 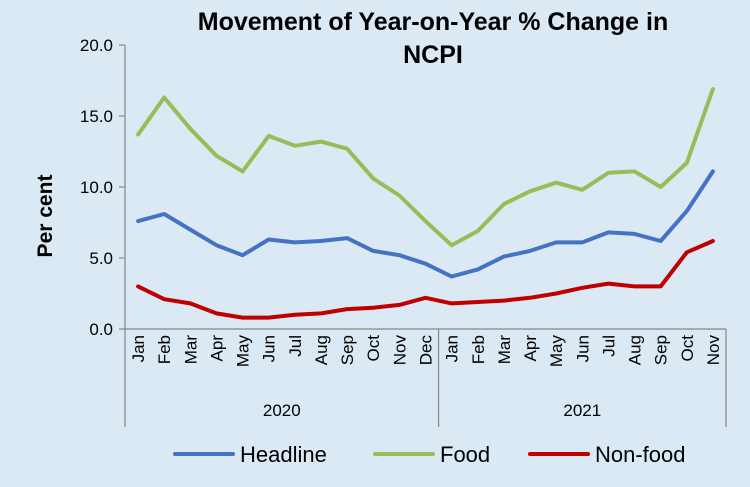 What do you see at coordinates (45, 216) in the screenshot?
I see `y-axis-label: Per cent` at bounding box center [45, 216].